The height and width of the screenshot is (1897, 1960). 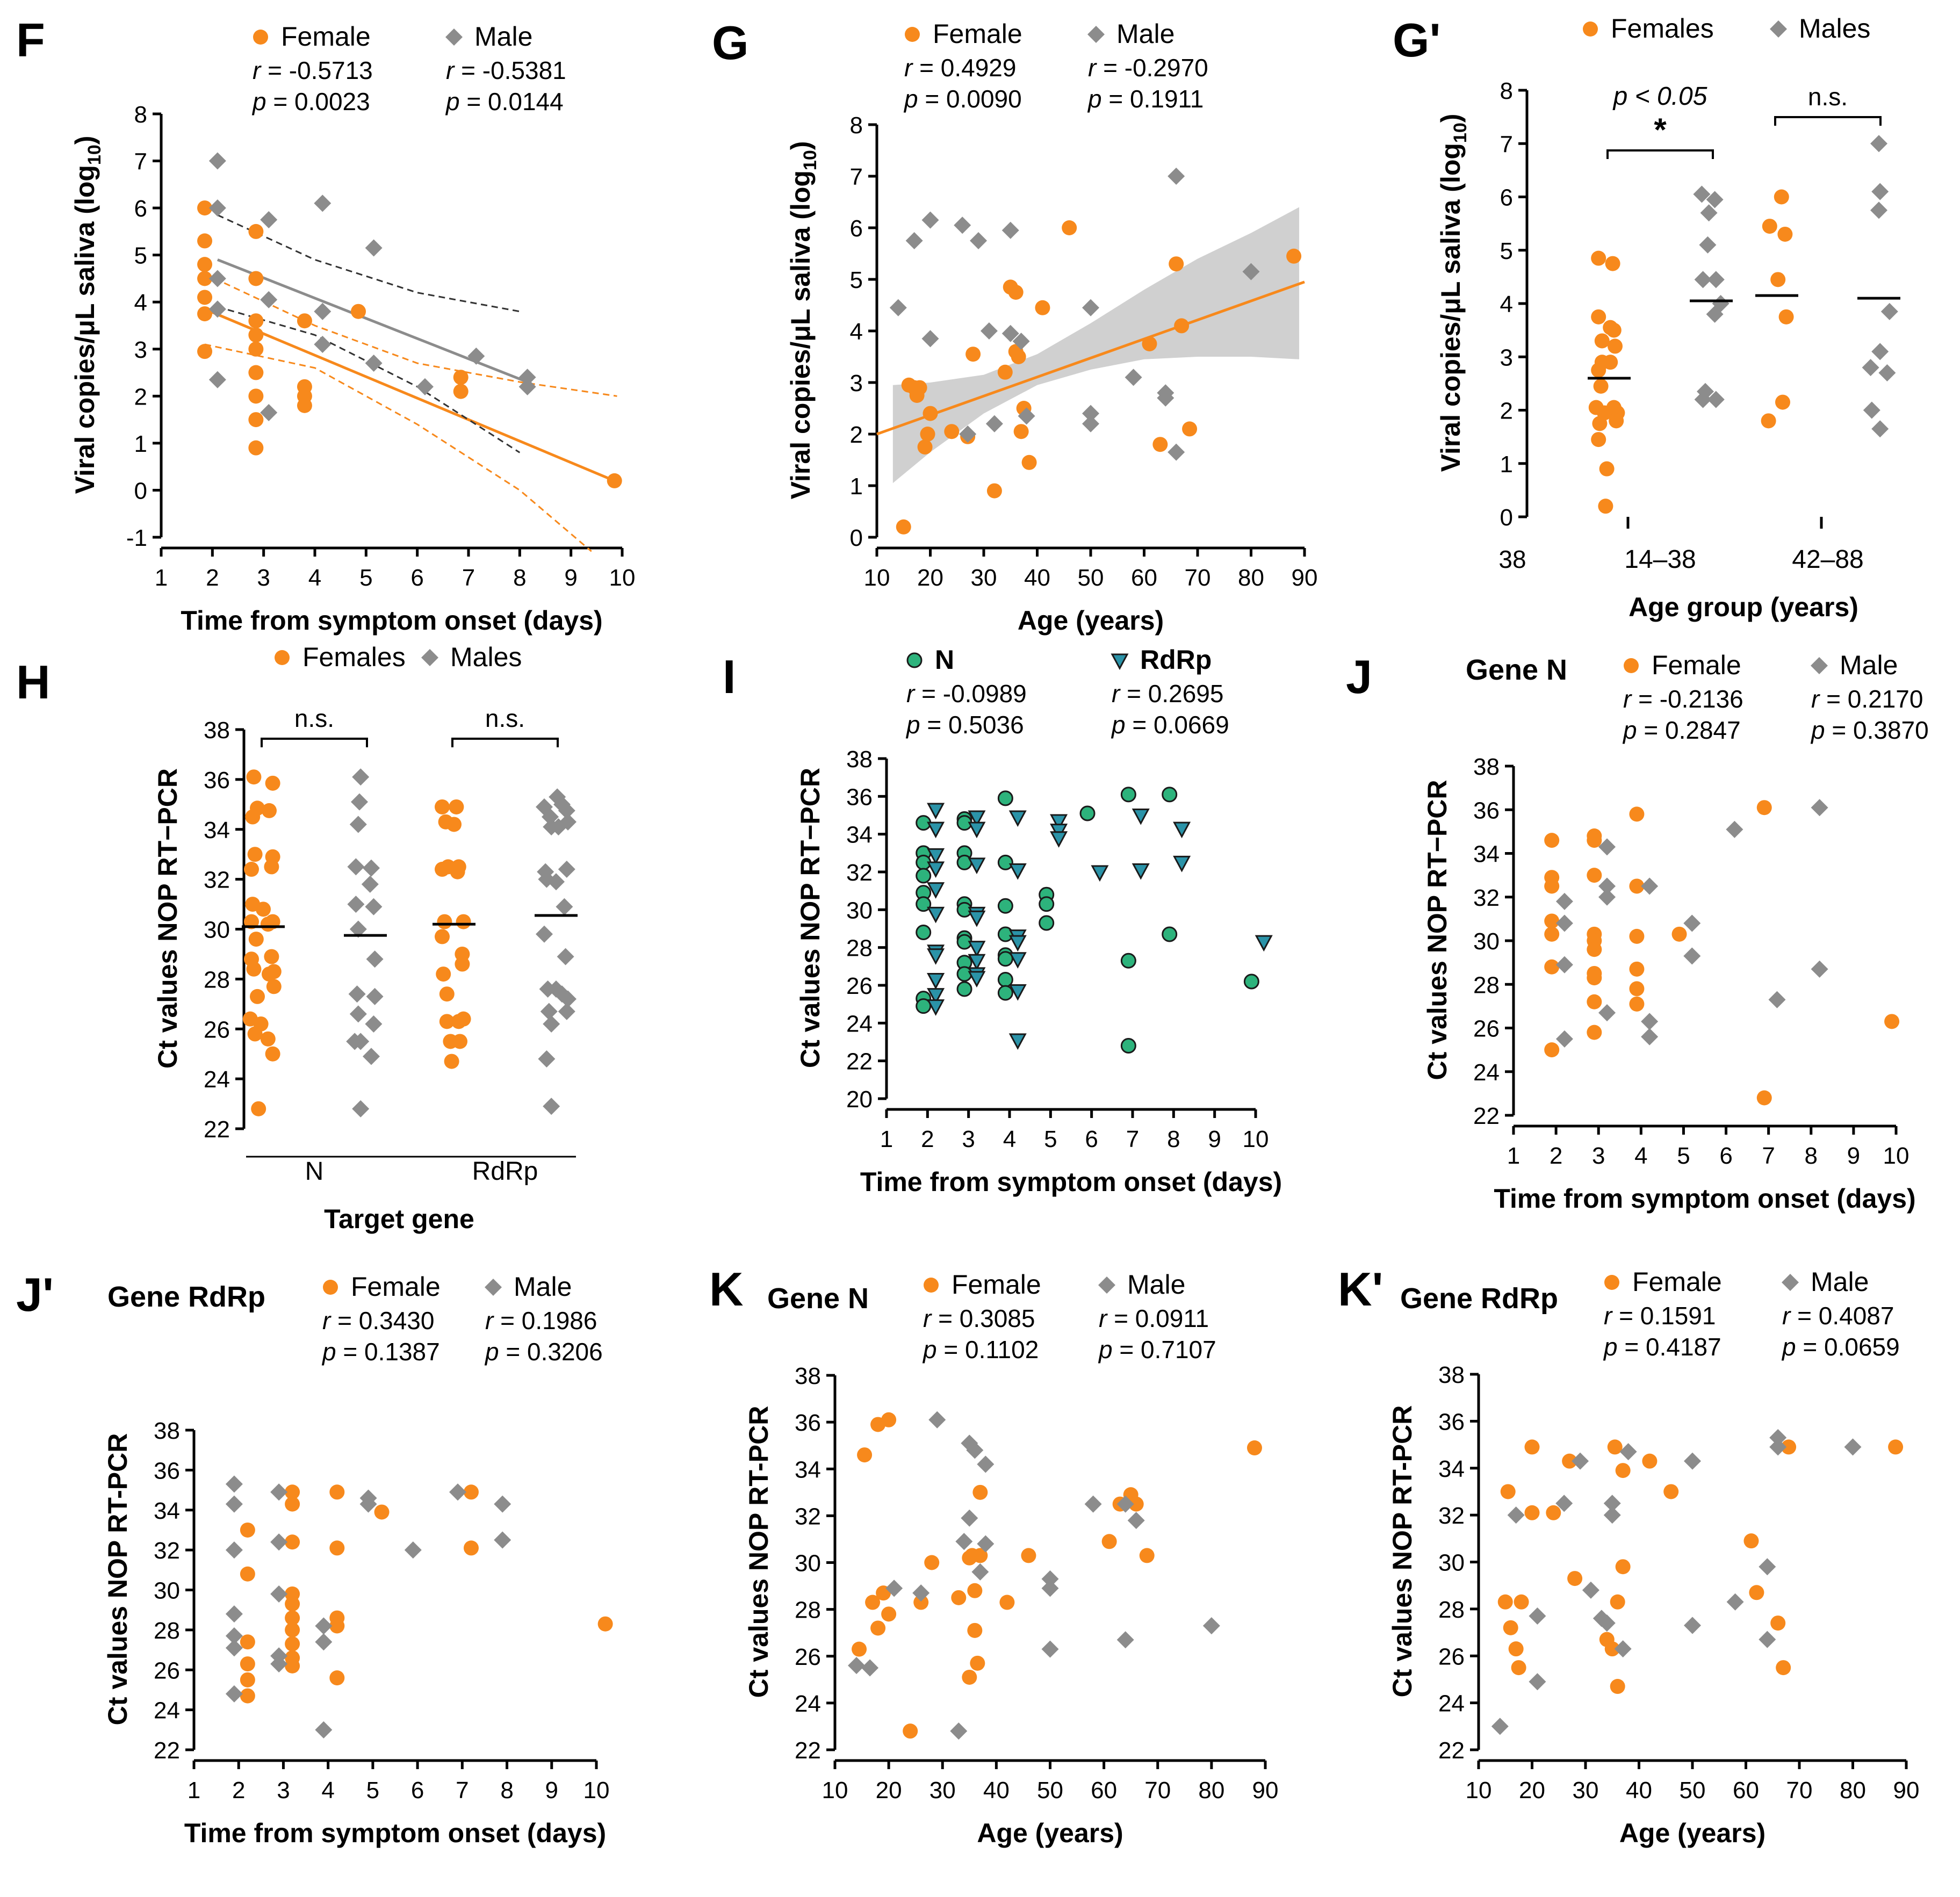 I want to click on y-tick-label: 5, so click(x=140, y=256).